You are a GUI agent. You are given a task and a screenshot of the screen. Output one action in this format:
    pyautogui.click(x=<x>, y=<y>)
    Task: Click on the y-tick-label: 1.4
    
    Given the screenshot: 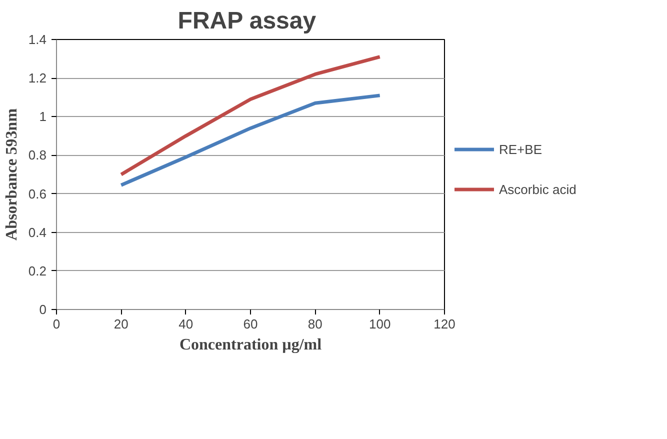 What is the action you would take?
    pyautogui.click(x=37, y=39)
    